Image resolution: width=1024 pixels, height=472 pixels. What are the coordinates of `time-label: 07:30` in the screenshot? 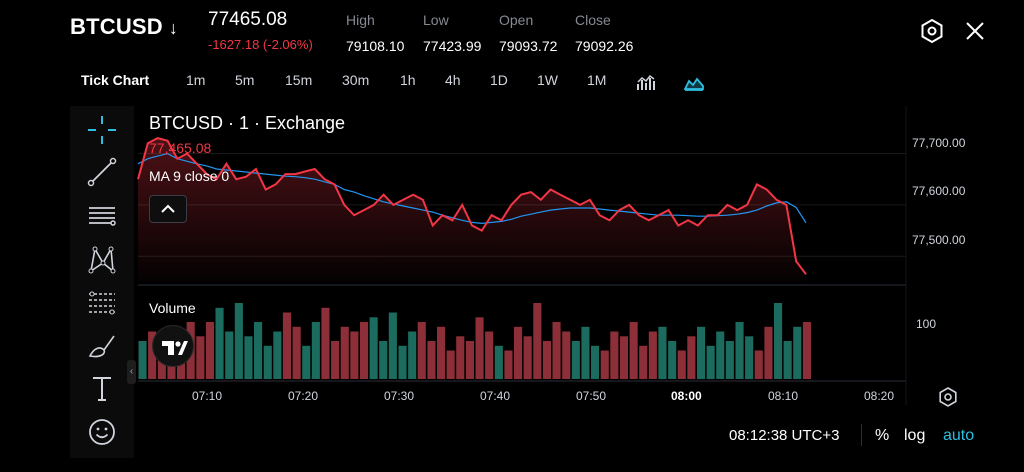 It's located at (399, 396).